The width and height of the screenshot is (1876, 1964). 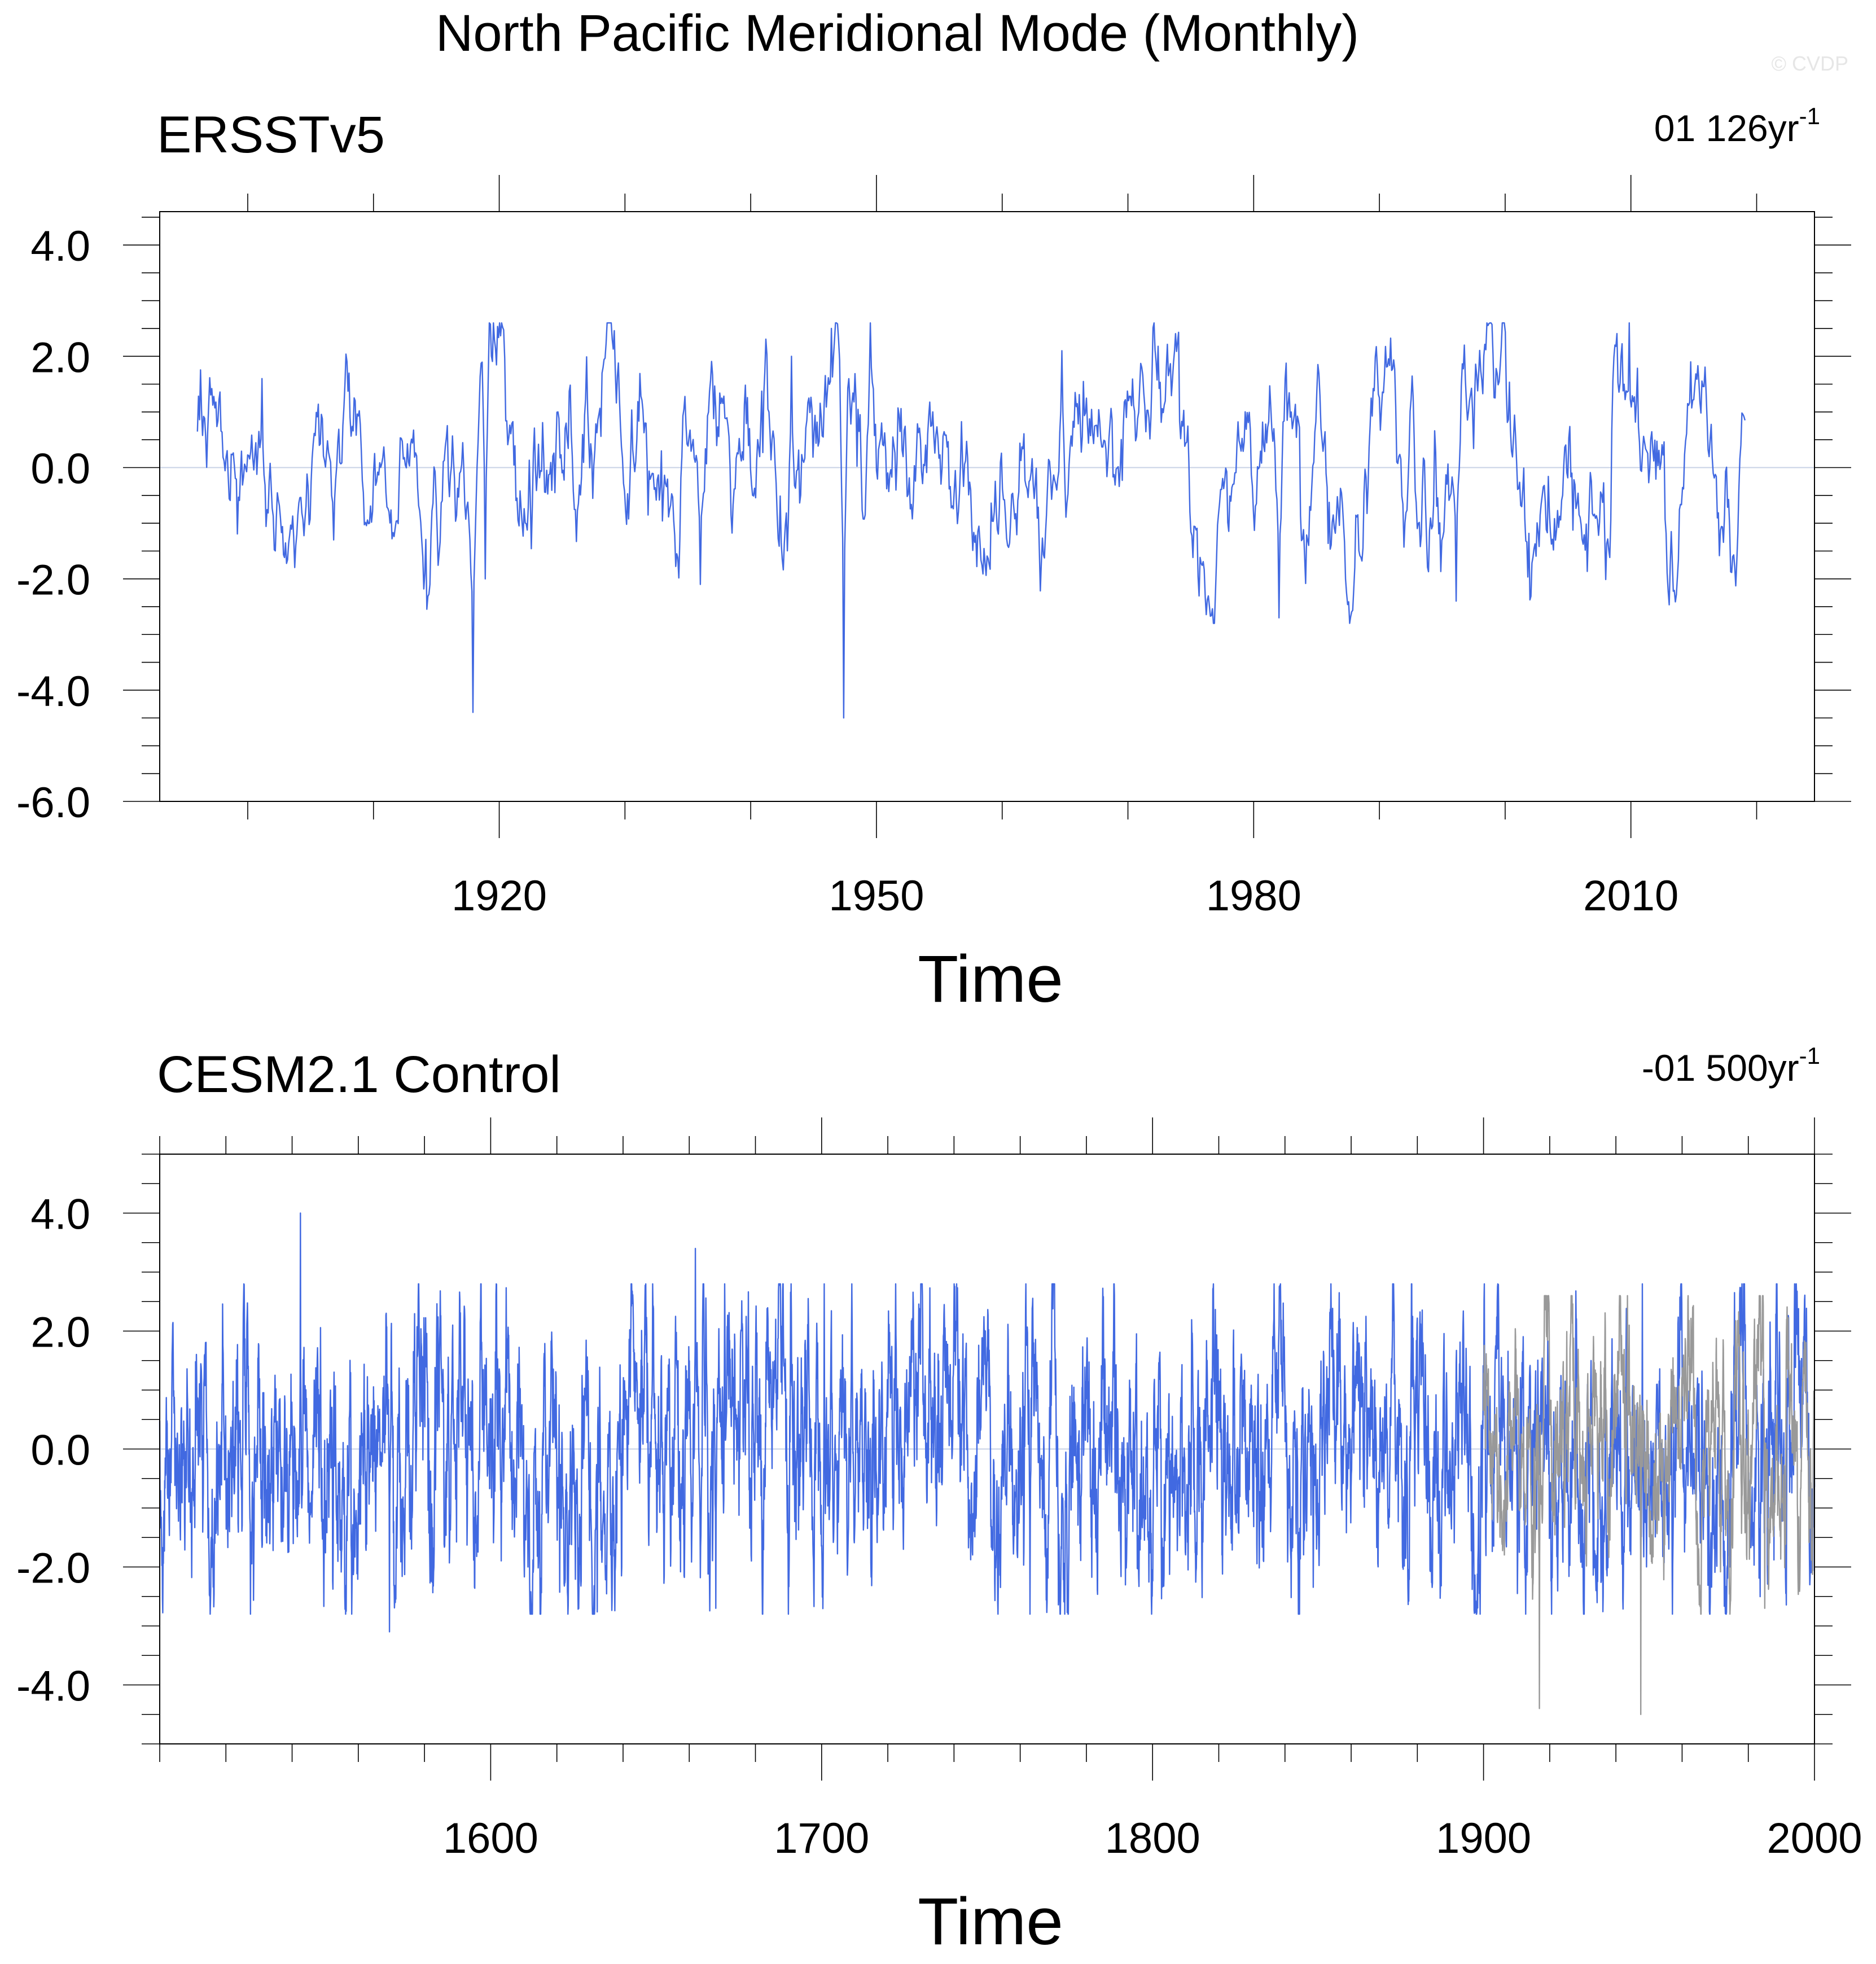 What do you see at coordinates (490, 1838) in the screenshot?
I see `x-tick-label: 1600` at bounding box center [490, 1838].